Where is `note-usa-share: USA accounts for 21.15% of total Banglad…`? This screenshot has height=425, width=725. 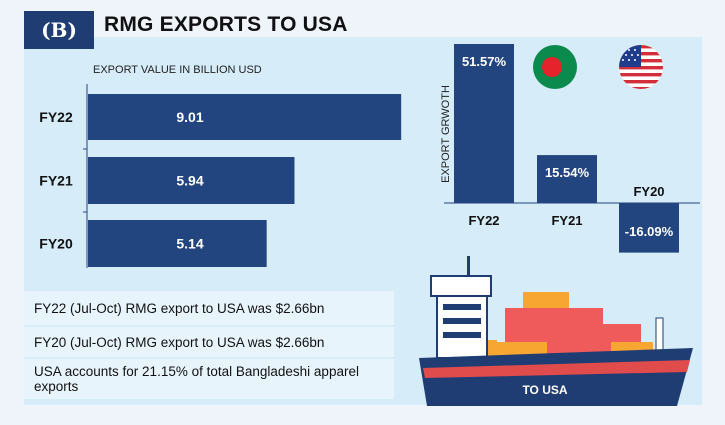
note-usa-share: USA accounts for 21.15% of total Banglad… is located at coordinates (209, 379).